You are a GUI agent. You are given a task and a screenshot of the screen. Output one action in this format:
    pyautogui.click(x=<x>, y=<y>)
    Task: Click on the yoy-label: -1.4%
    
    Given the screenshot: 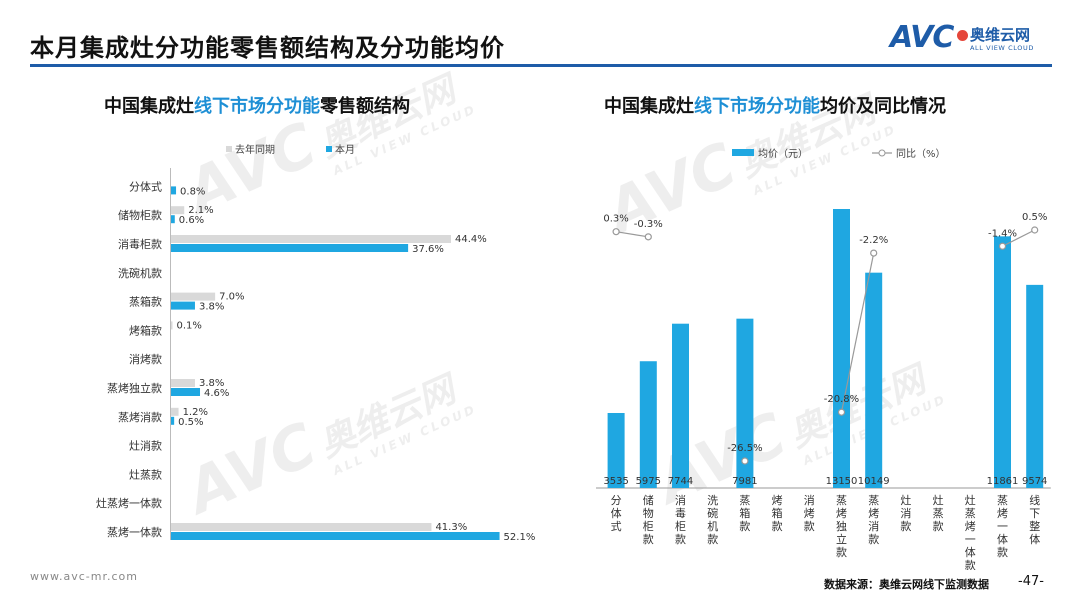 What is the action you would take?
    pyautogui.click(x=1002, y=233)
    